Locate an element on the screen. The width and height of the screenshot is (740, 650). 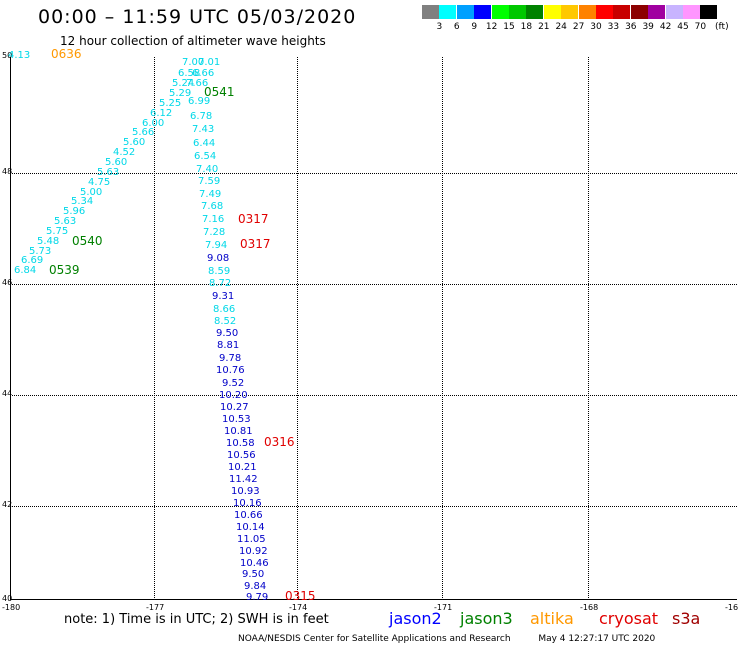
wave-height-value: 5.00 is located at coordinates (91, 192).